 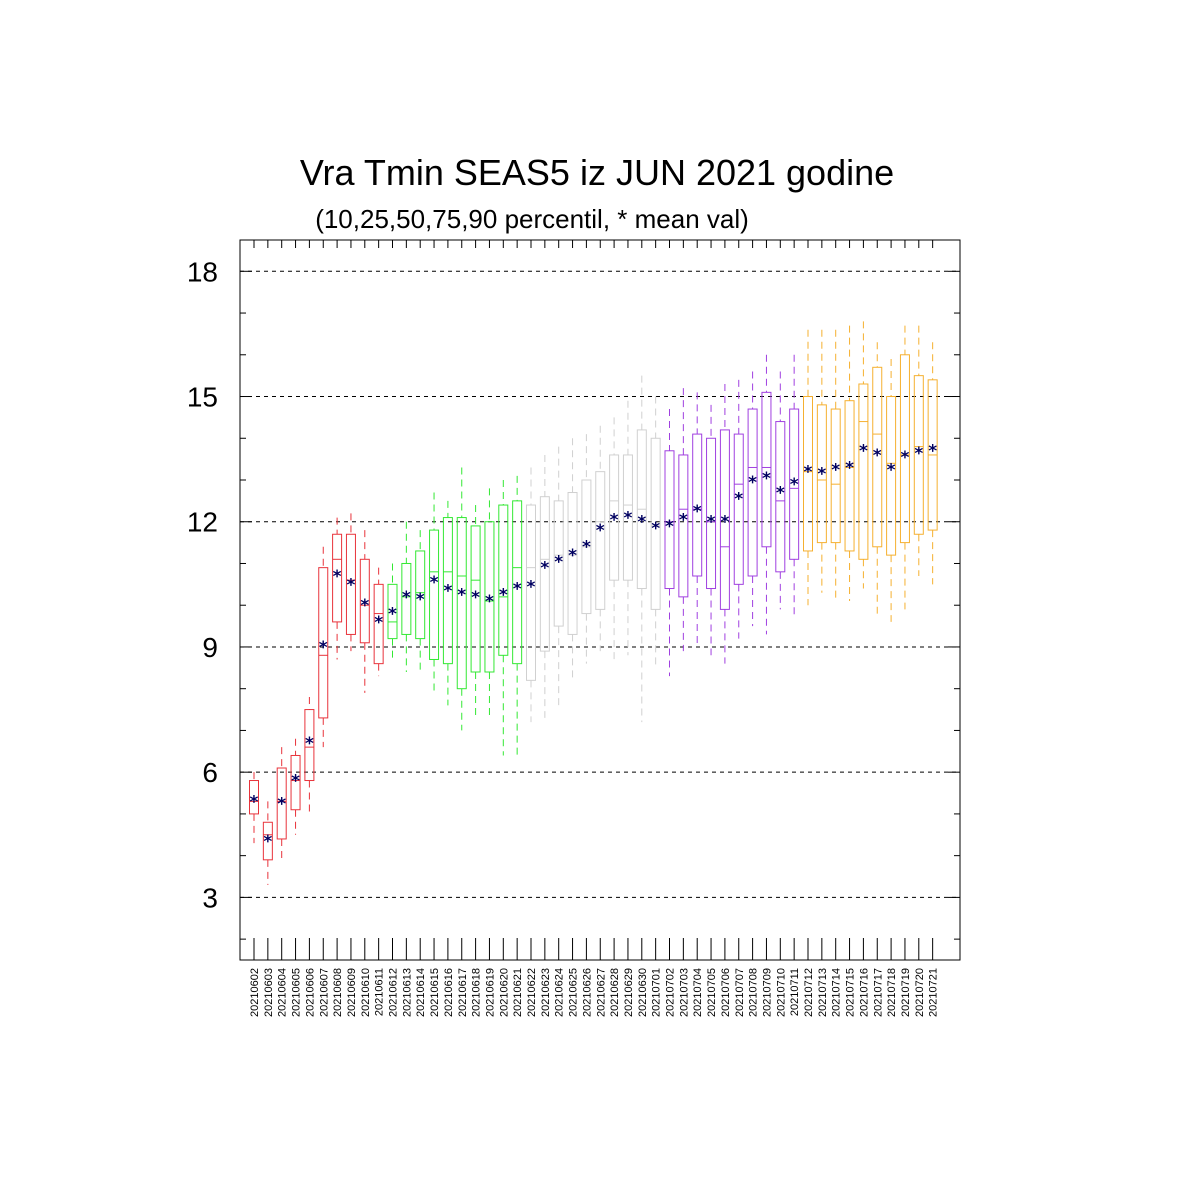 I want to click on xtick-label: 20210718, so click(x=892, y=992).